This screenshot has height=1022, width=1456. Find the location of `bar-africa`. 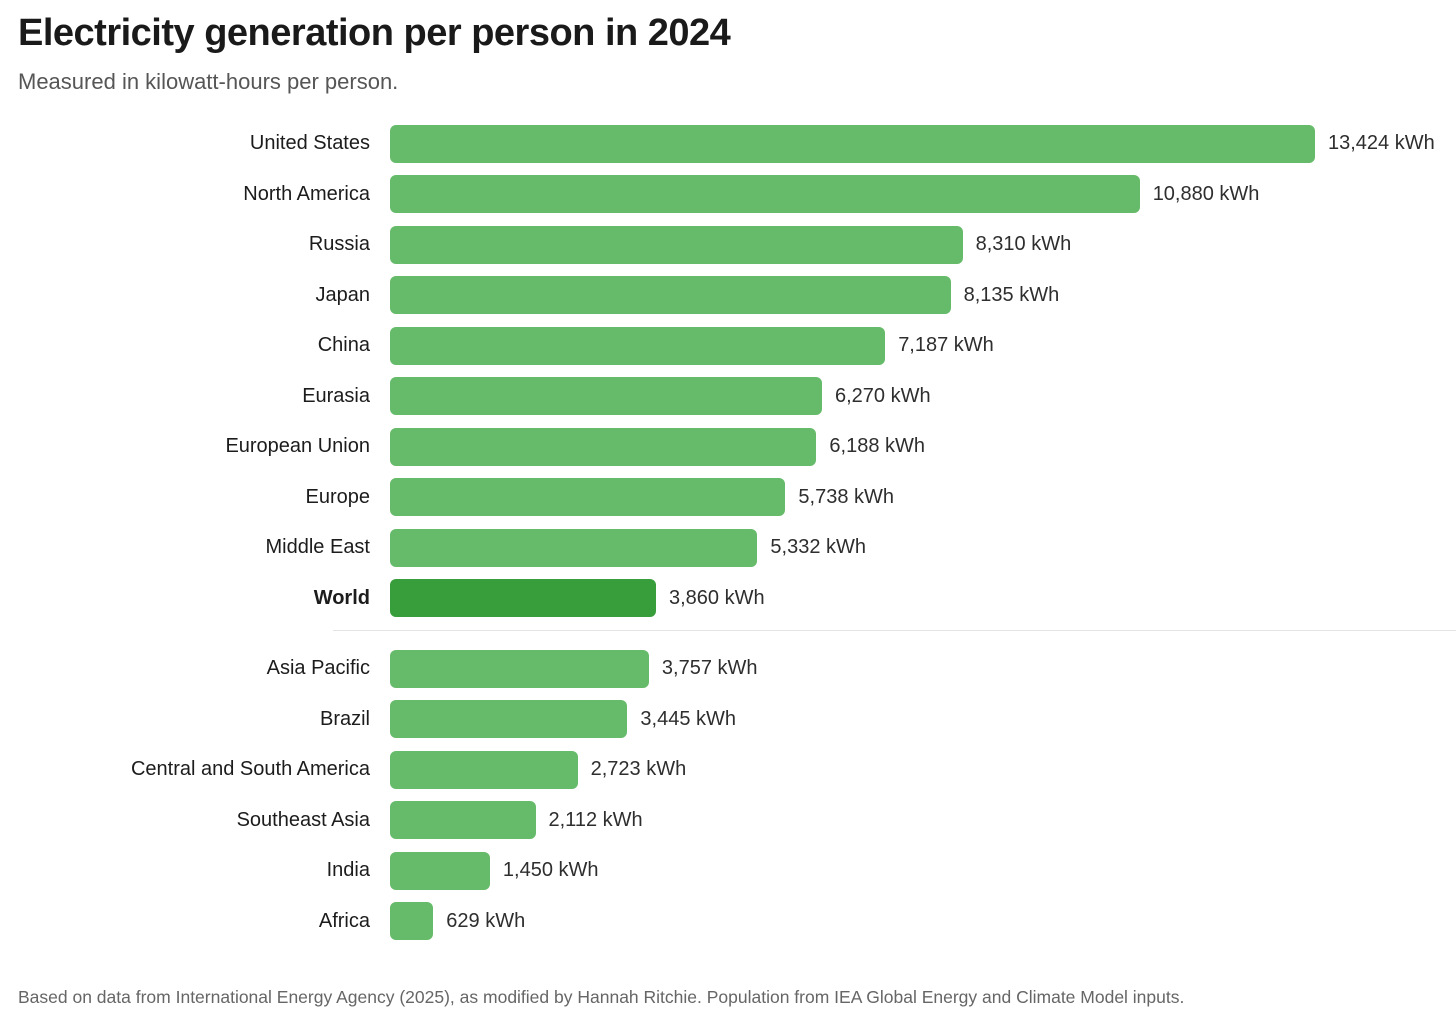

bar-africa is located at coordinates (412, 921).